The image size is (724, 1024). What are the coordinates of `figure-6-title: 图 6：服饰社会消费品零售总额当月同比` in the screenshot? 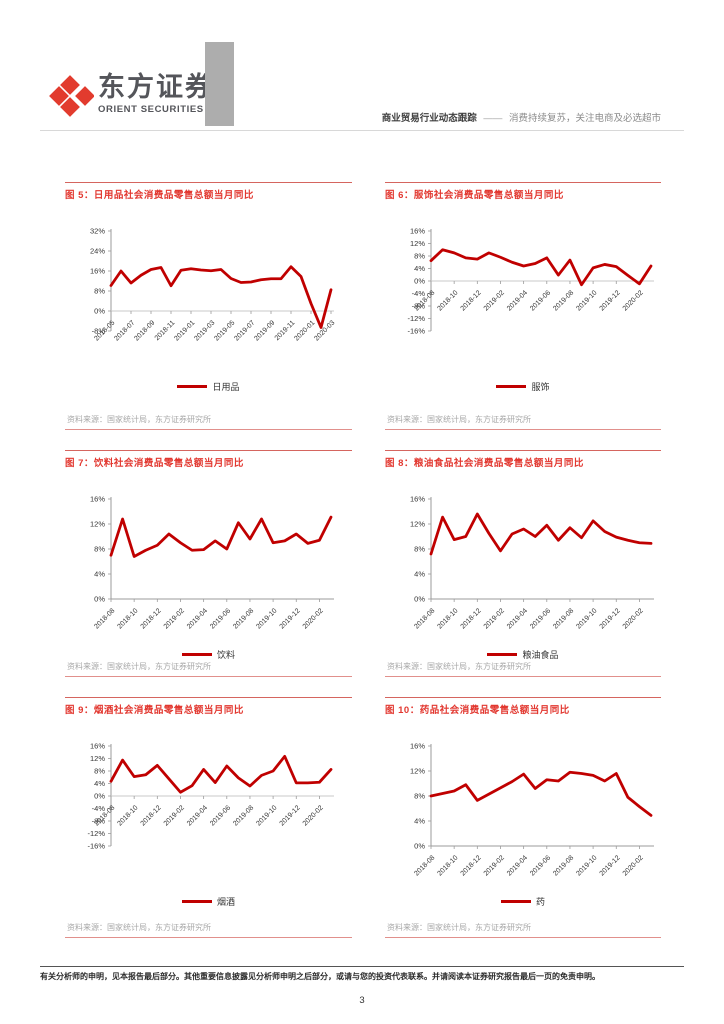 It's located at (474, 195).